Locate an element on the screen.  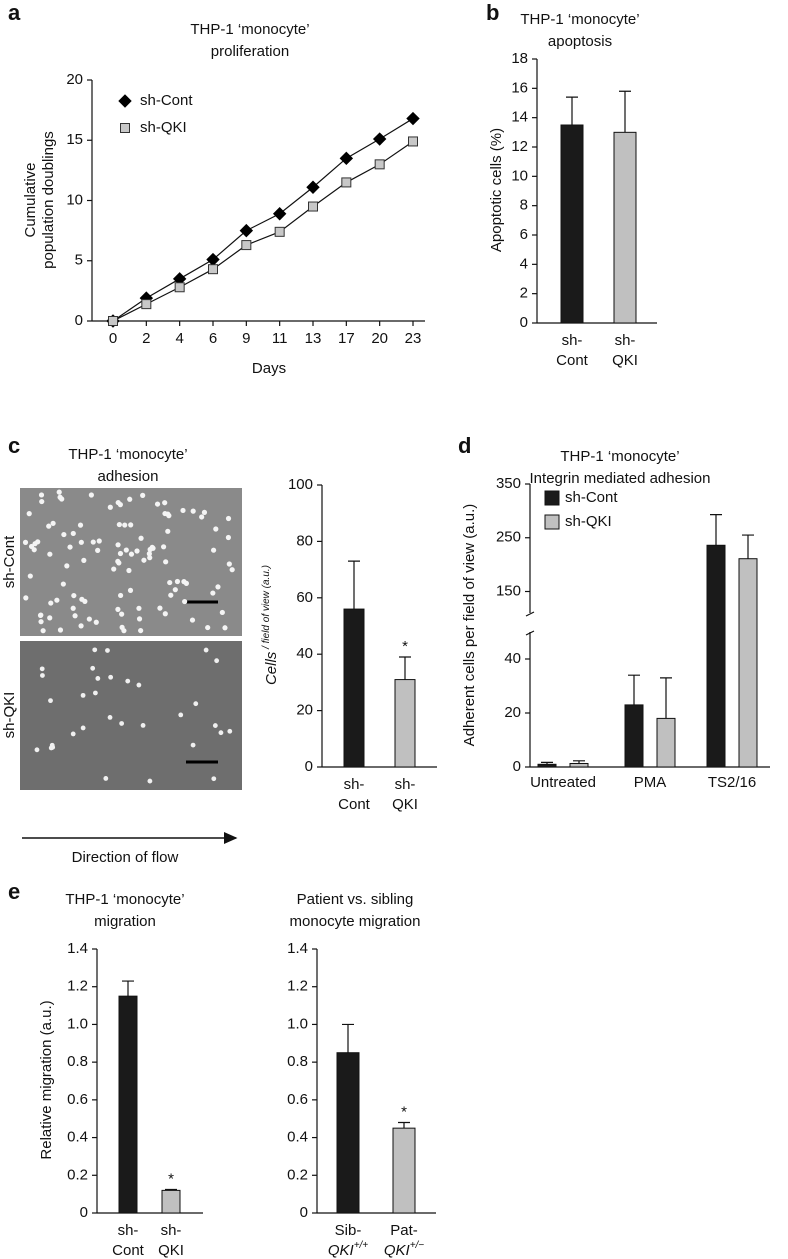
significance-label: * is located at coordinates (405, 646).